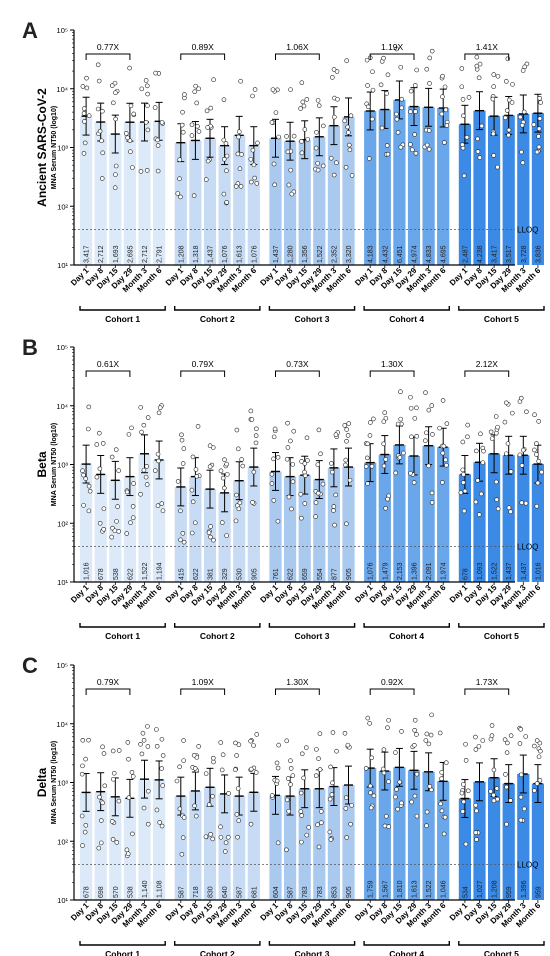 This screenshot has width=550, height=956. Describe the element at coordinates (62, 724) in the screenshot. I see `y-tick-label: 10⁴` at that location.